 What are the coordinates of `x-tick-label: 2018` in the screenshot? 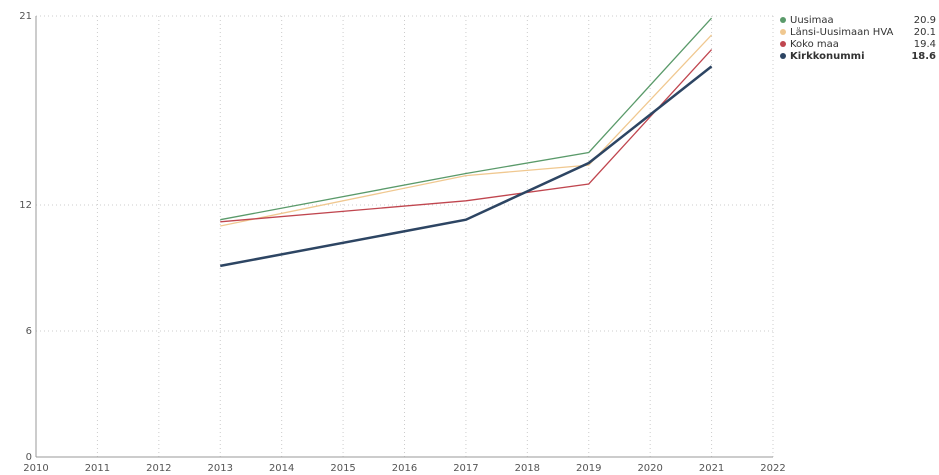 It's located at (527, 468).